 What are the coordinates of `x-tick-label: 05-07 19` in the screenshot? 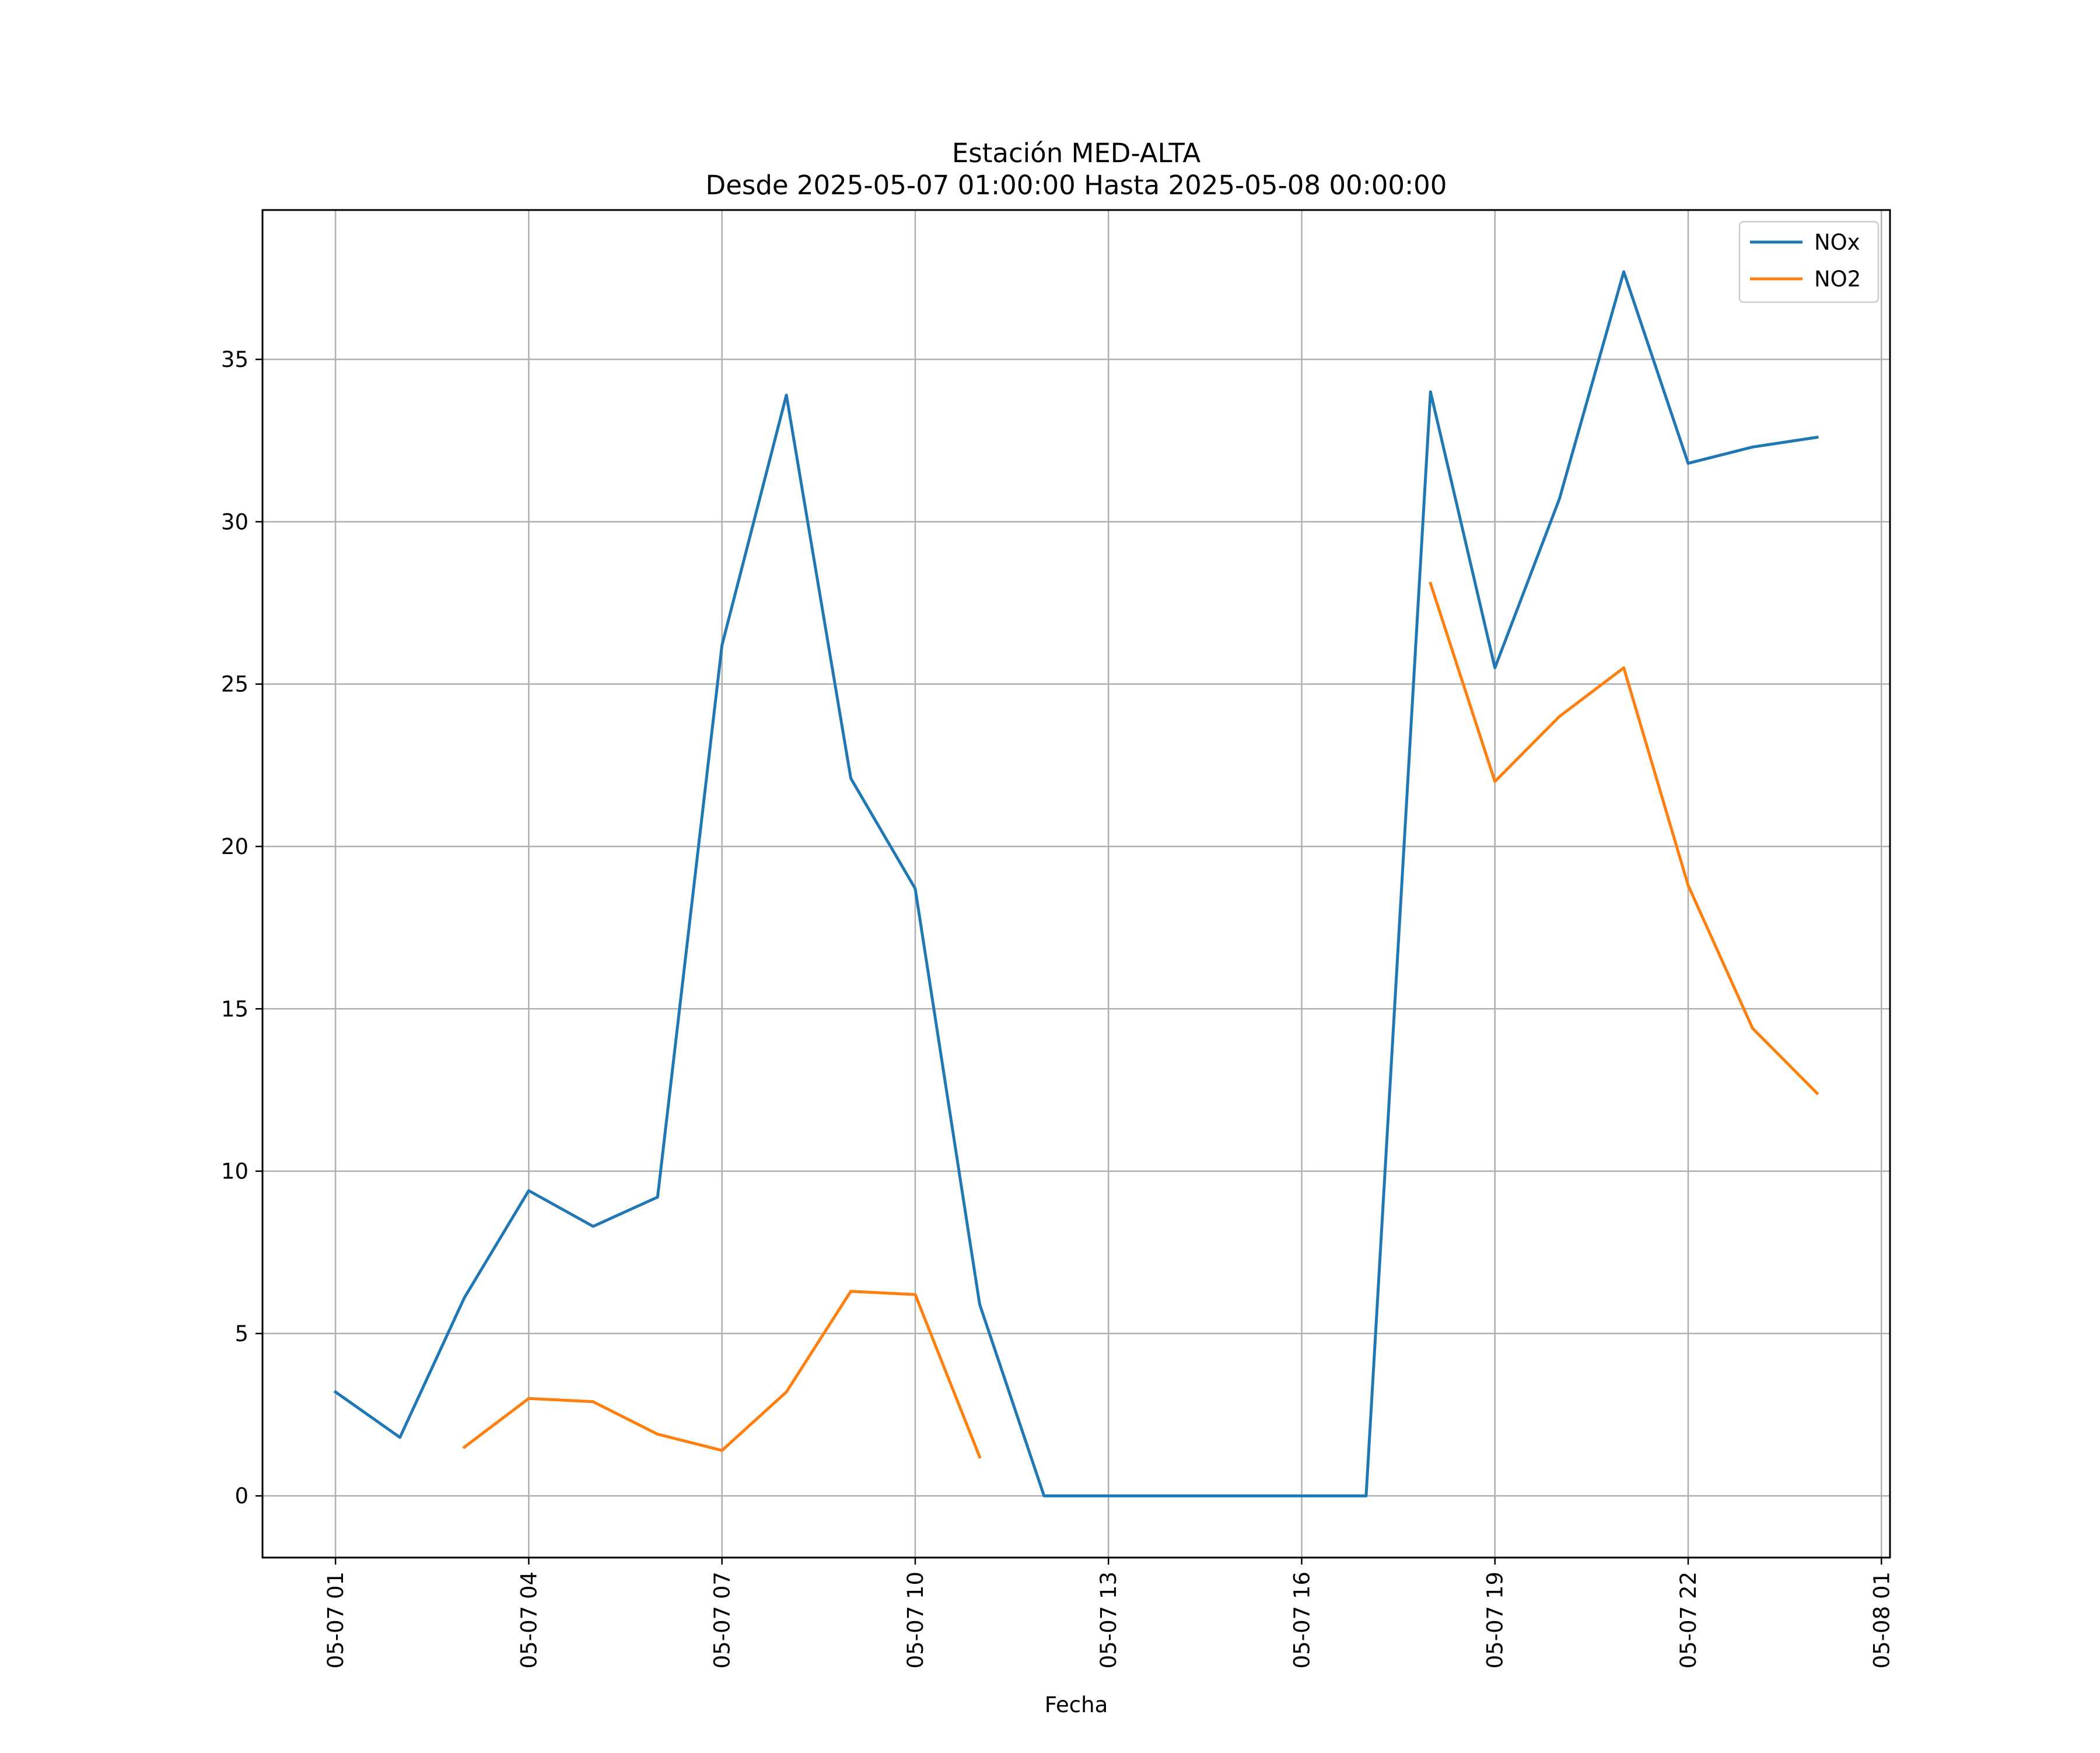 It's located at (1496, 1620).